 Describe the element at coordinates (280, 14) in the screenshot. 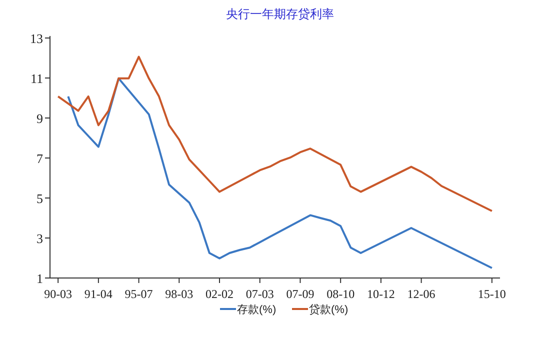

I see `chart-title: 央行一年期存贷利率` at that location.